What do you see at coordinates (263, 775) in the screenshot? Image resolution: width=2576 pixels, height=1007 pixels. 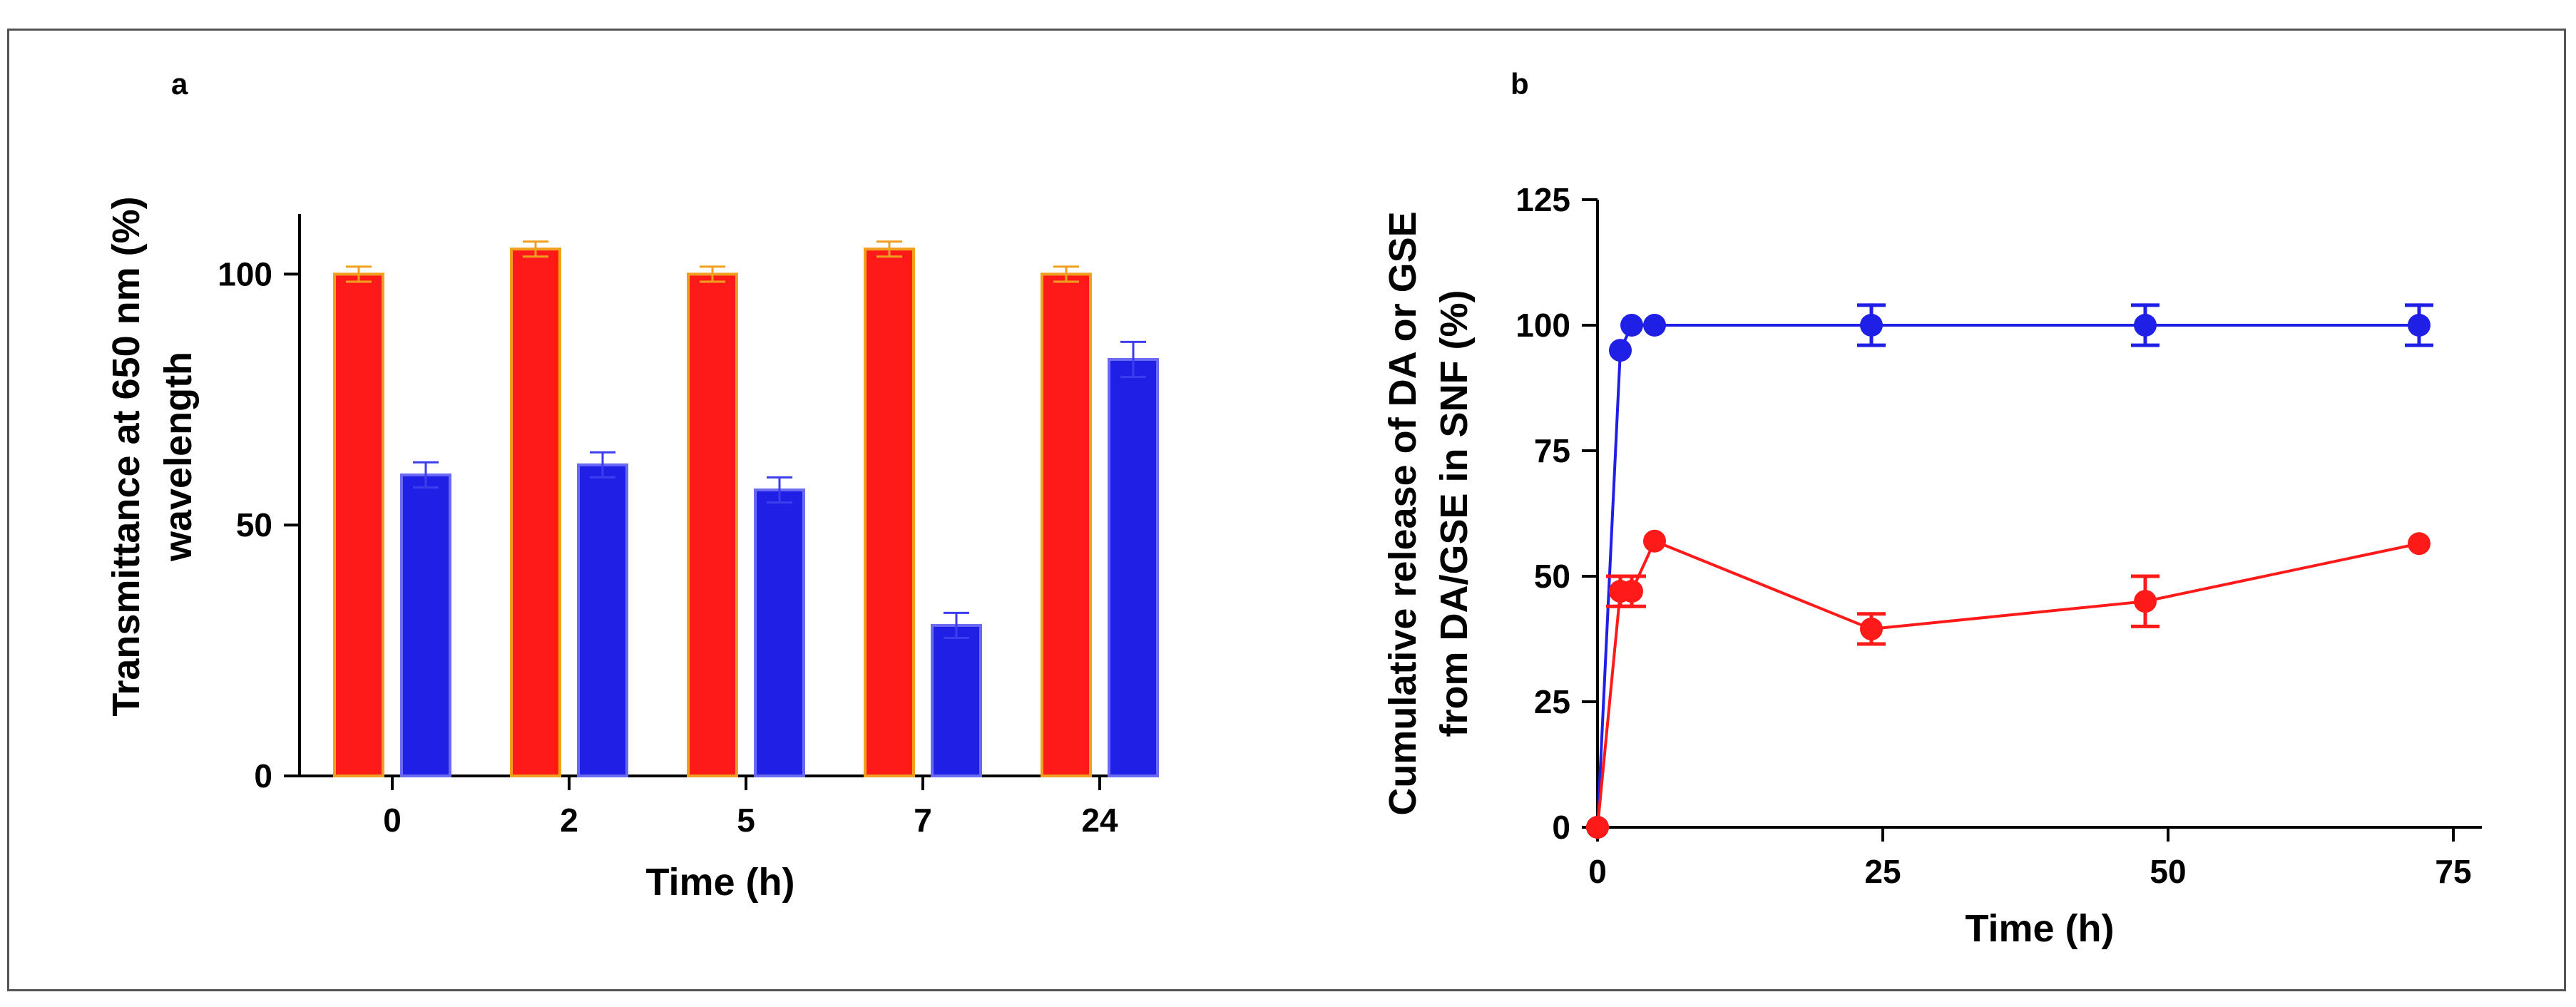 I see `panel-a-y-tick-label: 0` at bounding box center [263, 775].